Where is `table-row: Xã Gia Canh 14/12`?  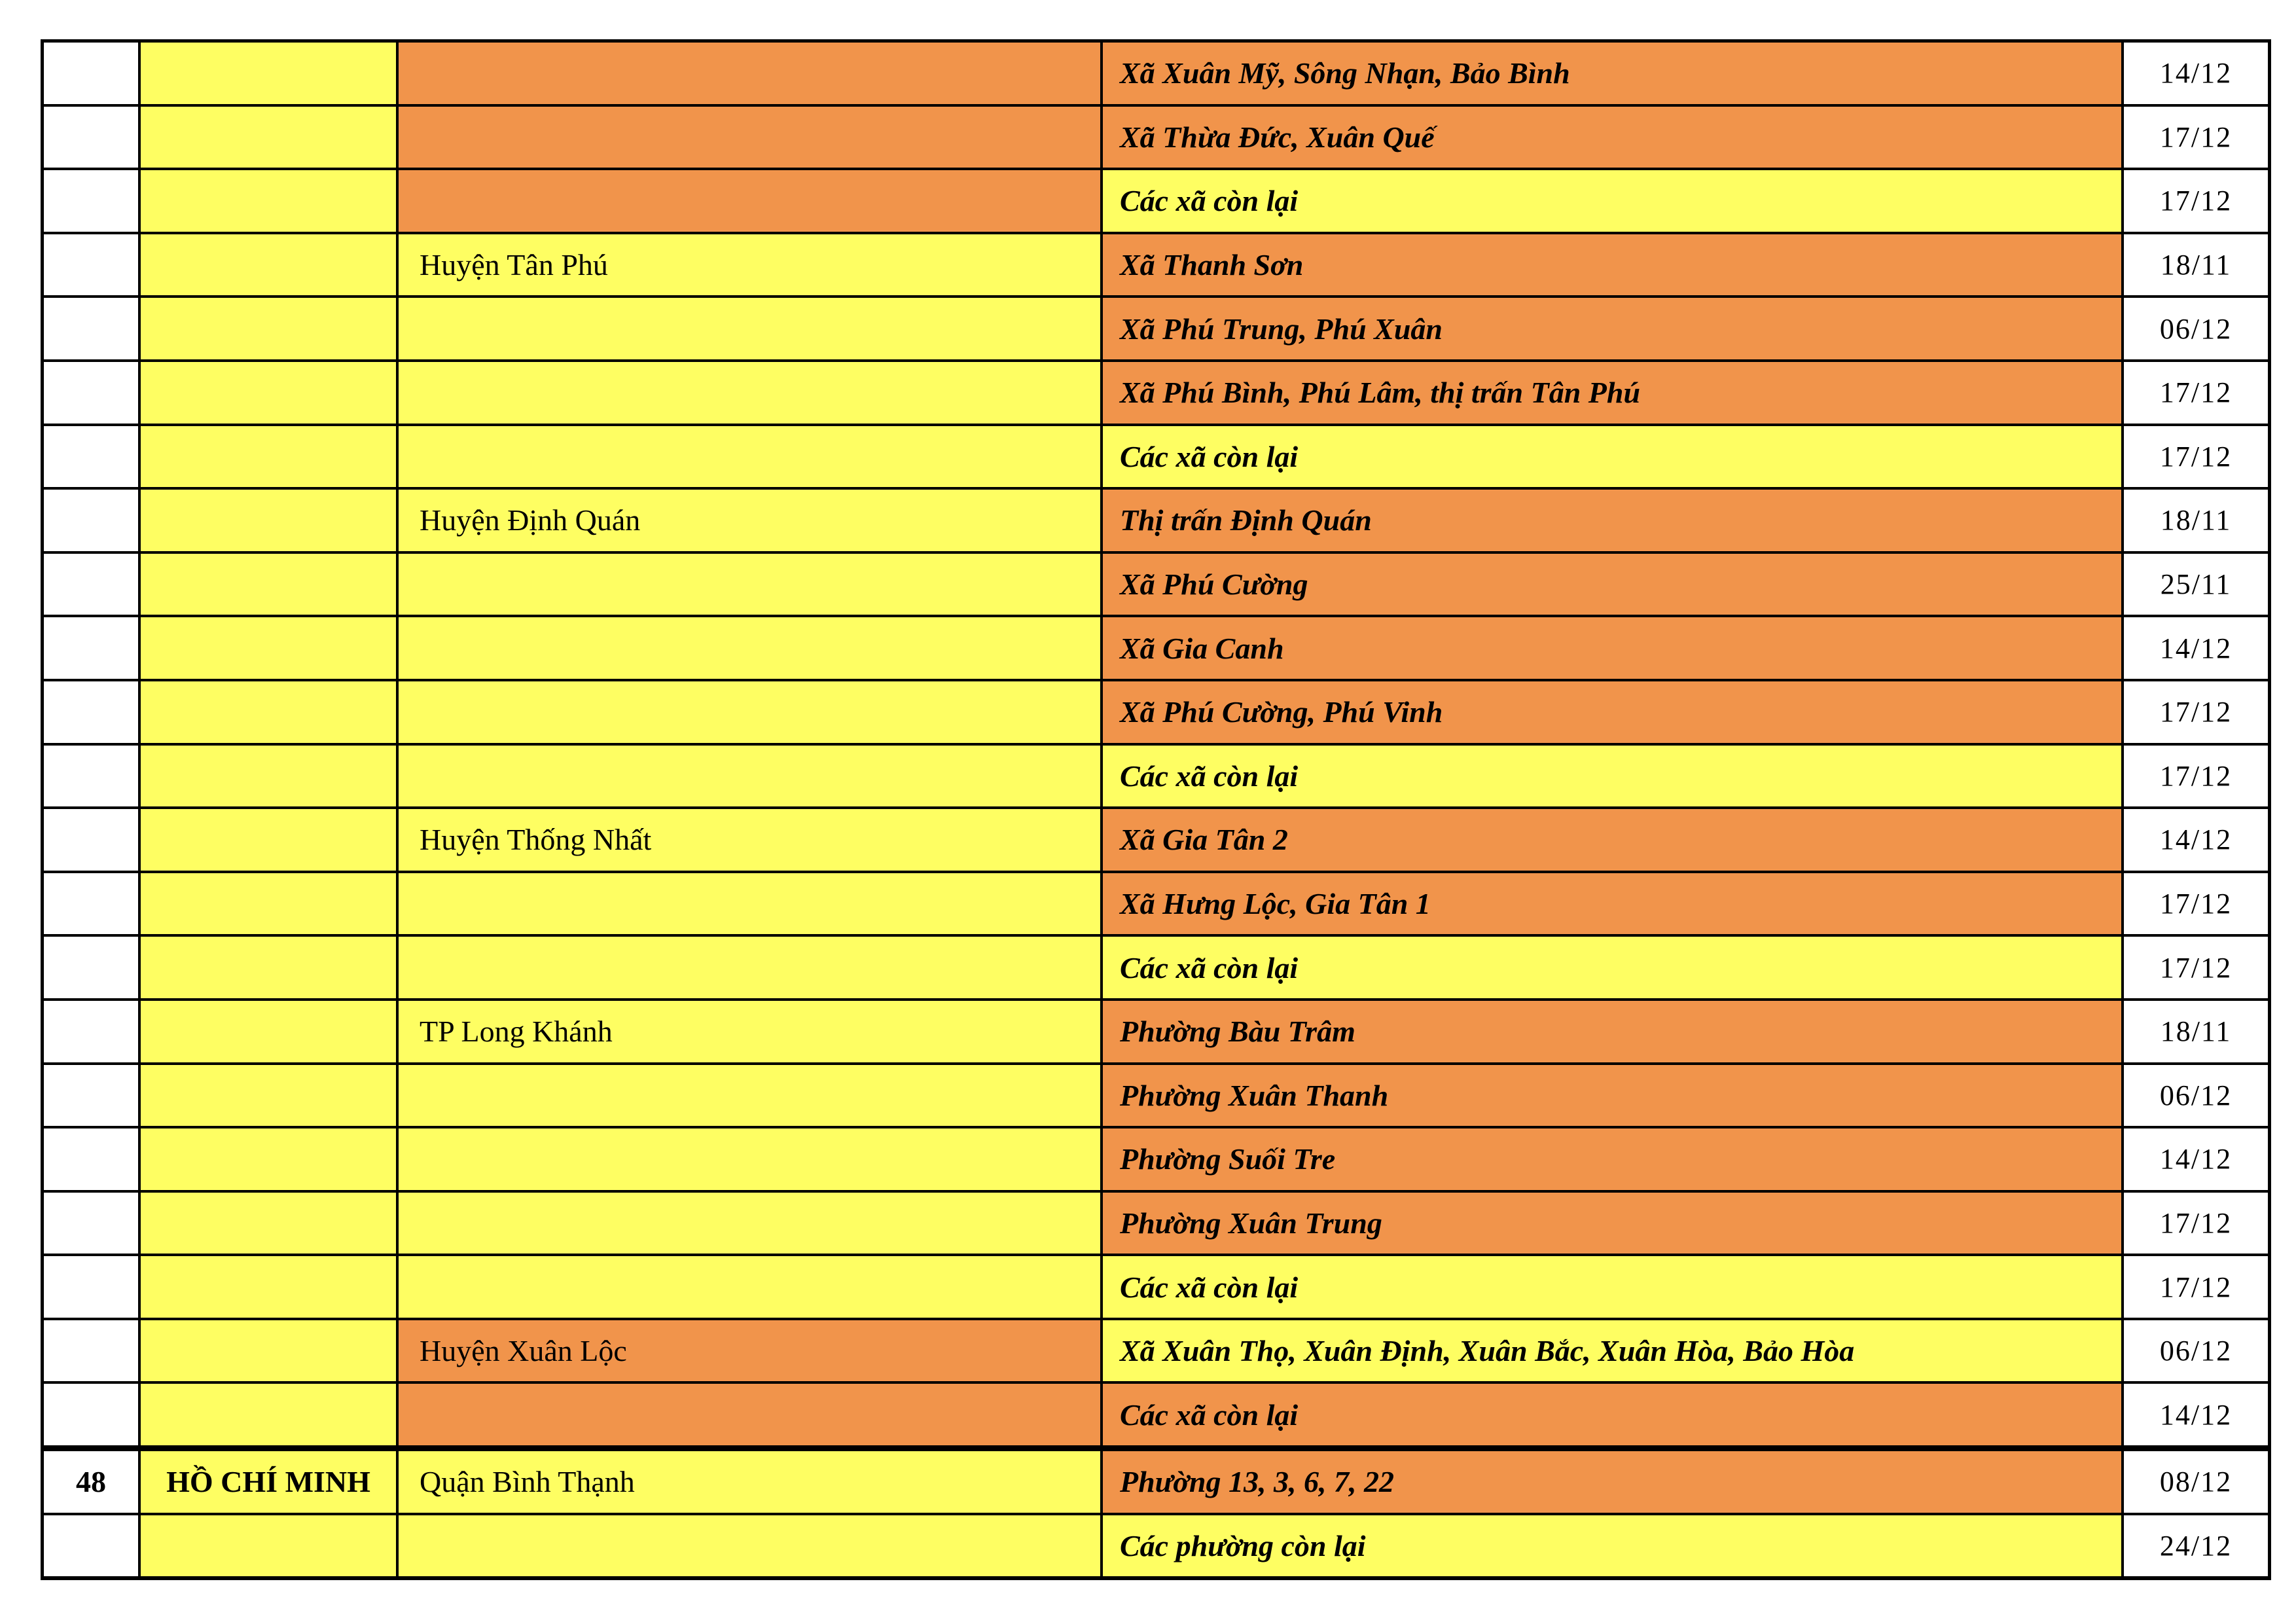 table-row: Xã Gia Canh 14/12 is located at coordinates (1156, 649).